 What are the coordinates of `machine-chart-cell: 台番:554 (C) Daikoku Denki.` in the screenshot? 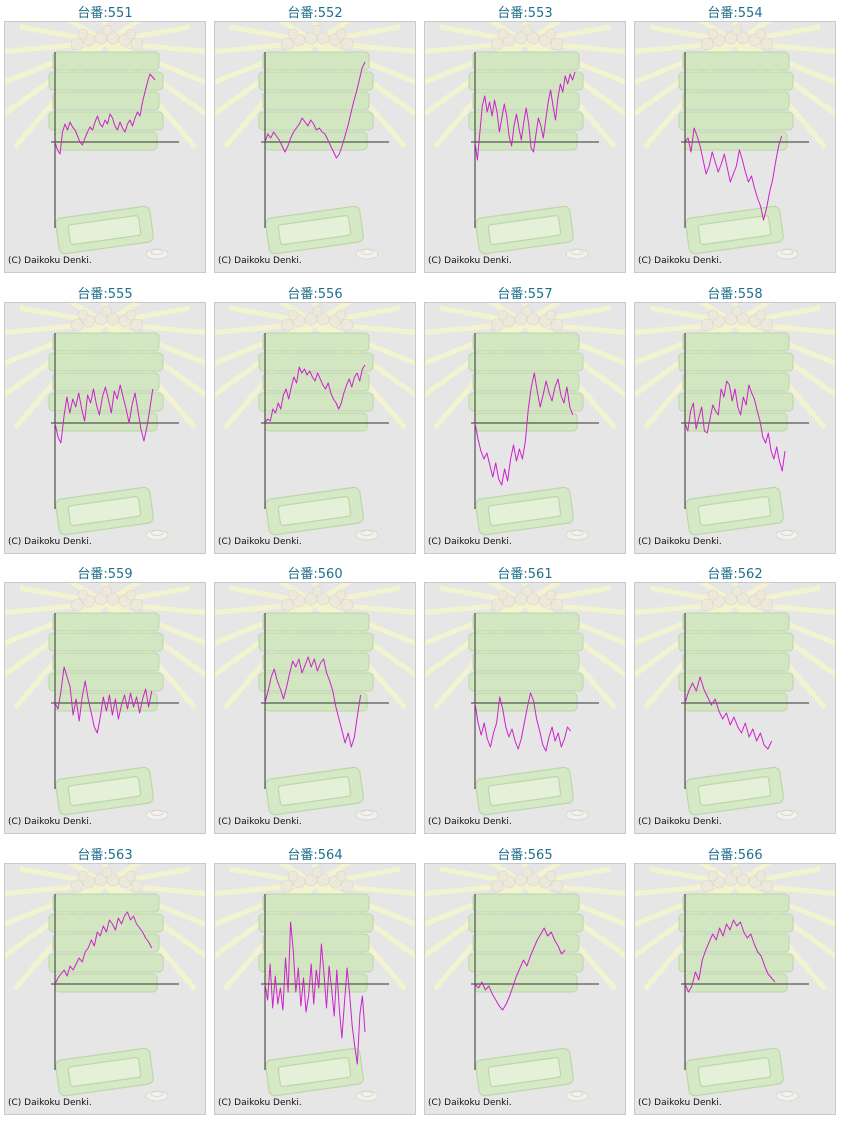 It's located at (735, 140).